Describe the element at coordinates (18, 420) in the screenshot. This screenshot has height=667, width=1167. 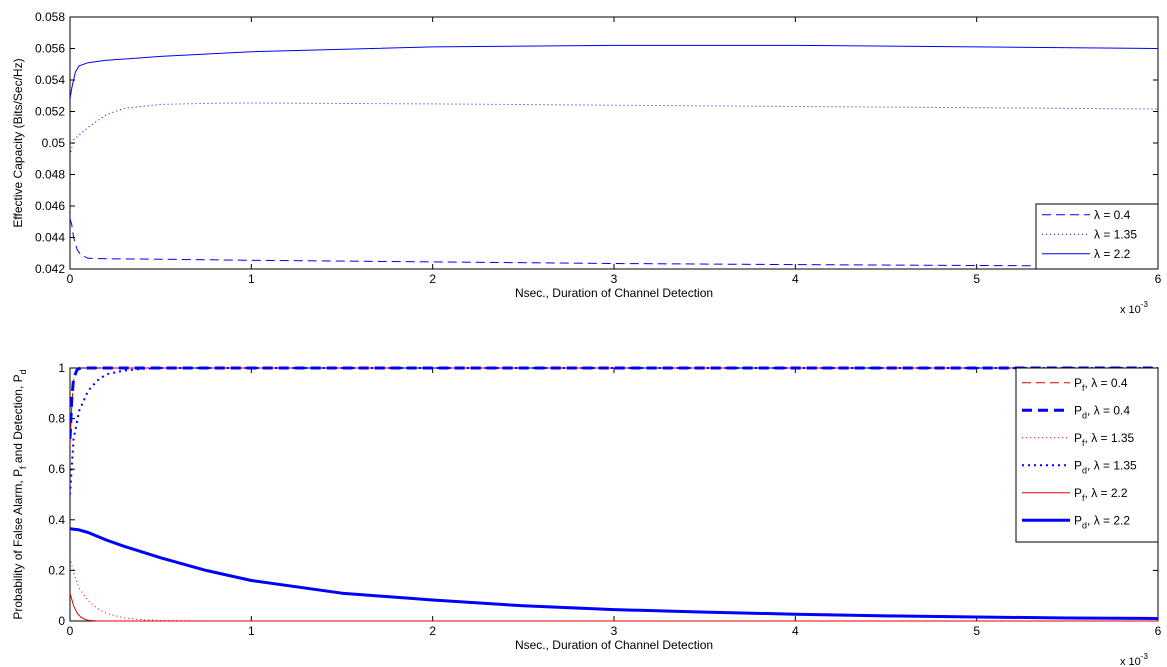
I see `y-axis-label-mid: and Detection, P` at that location.